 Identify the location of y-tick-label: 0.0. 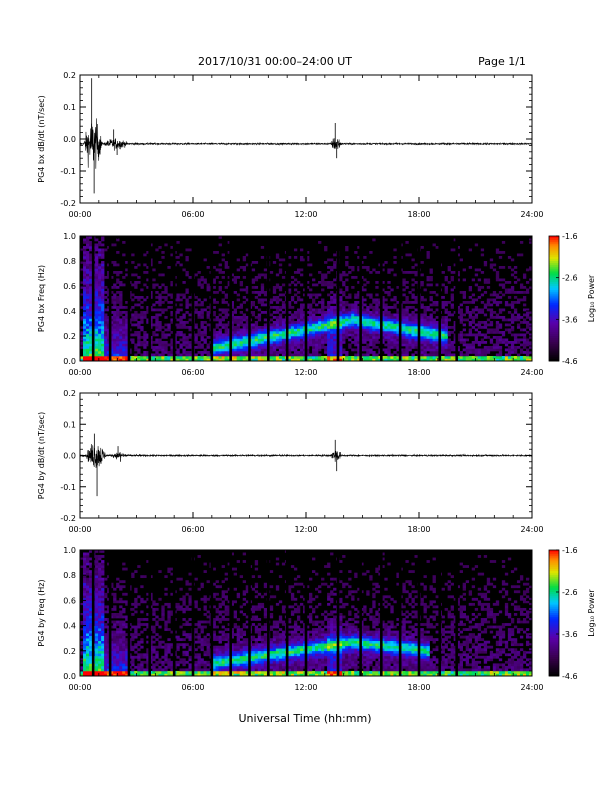
(69, 139).